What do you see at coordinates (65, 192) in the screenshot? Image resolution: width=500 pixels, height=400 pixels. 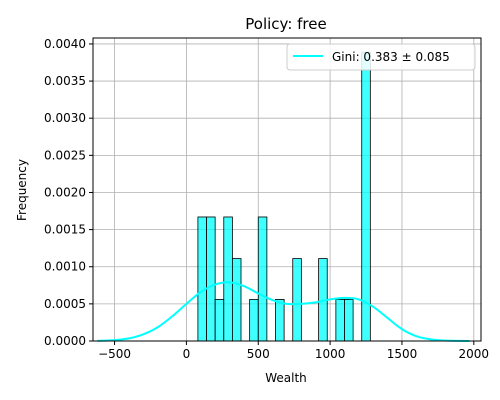 I see `y-tick-label: 0.0020` at bounding box center [65, 192].